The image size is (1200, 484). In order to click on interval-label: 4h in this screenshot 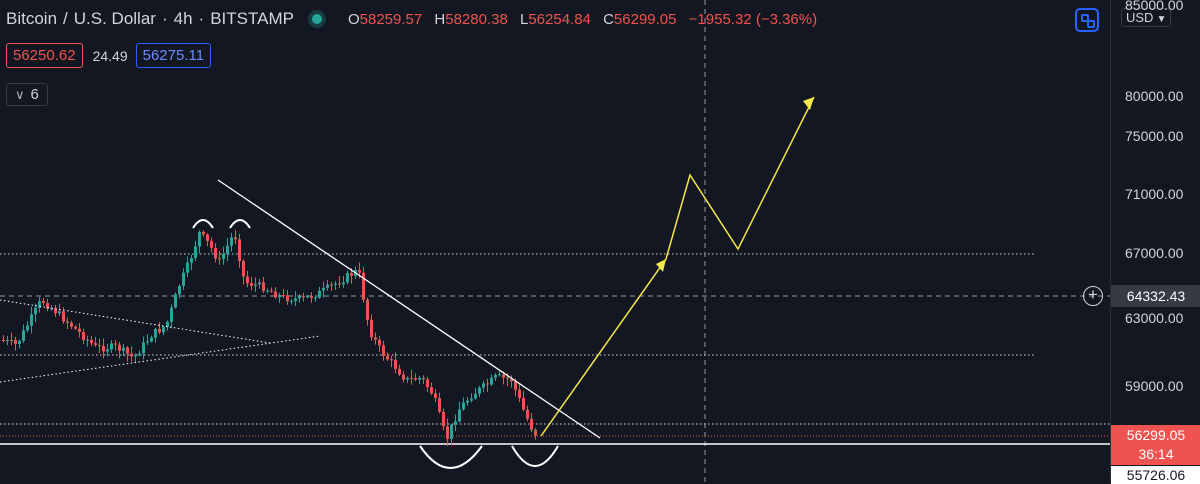, I will do `click(183, 18)`.